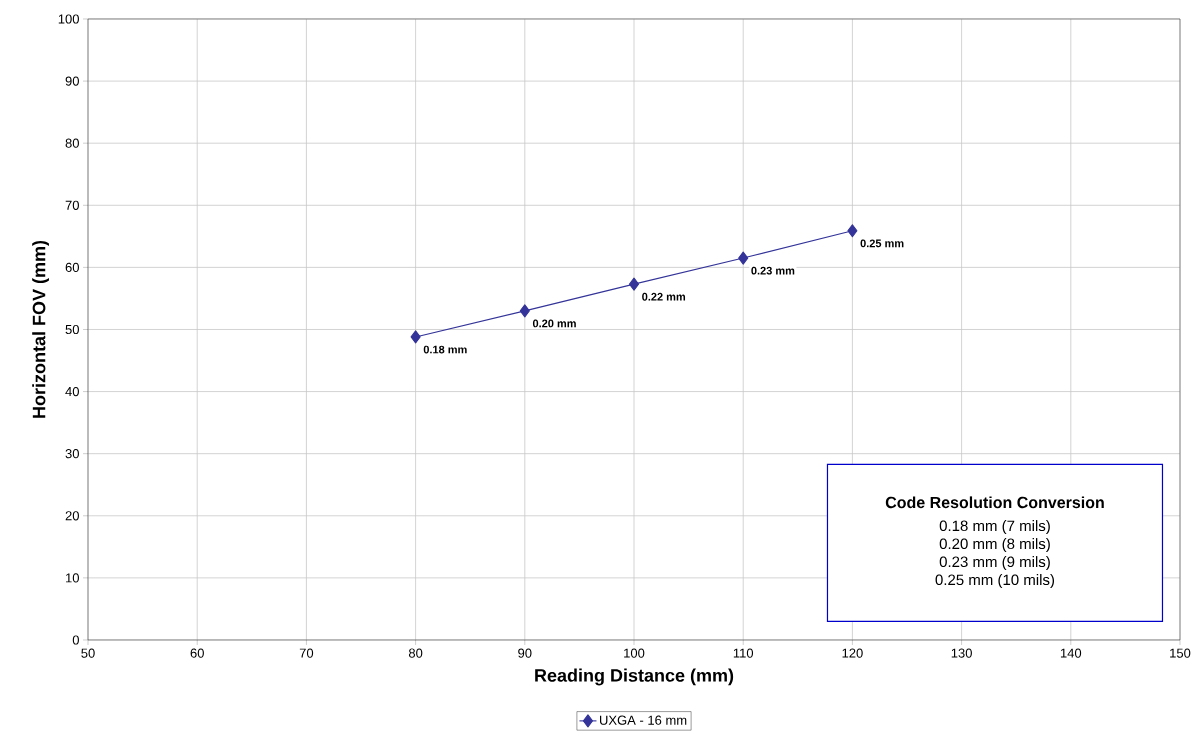 The width and height of the screenshot is (1198, 751). I want to click on y-tick-label: 70, so click(72, 205).